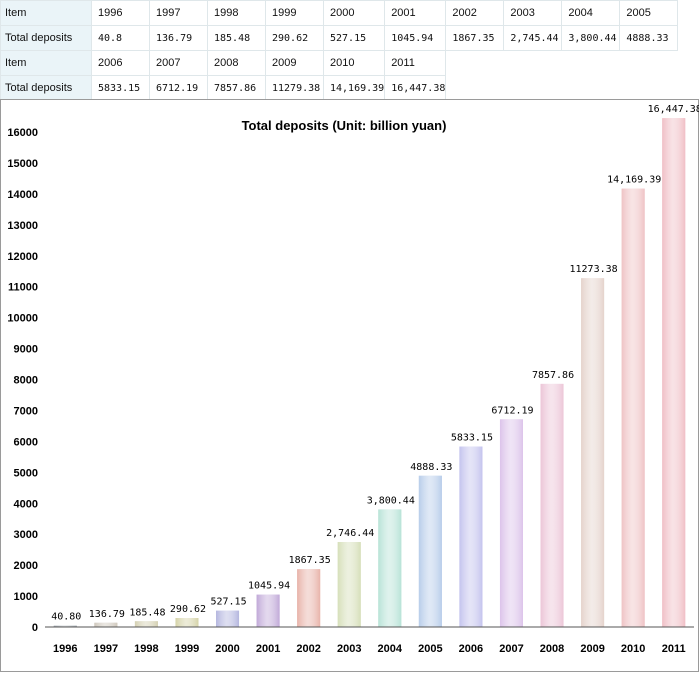  I want to click on value-cell: 2,745.44, so click(533, 38).